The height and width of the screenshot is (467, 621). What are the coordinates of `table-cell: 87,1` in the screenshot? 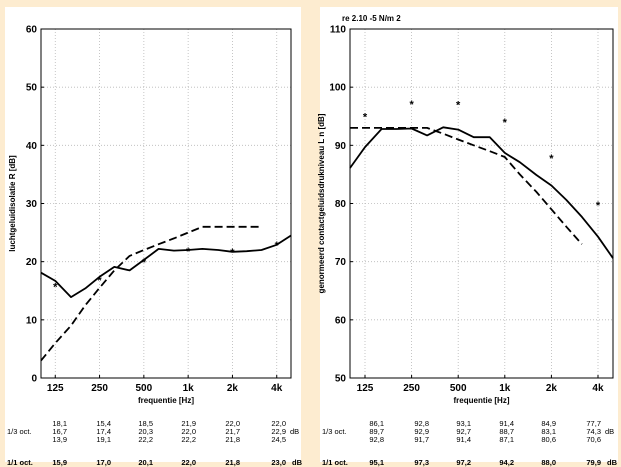 It's located at (506, 439).